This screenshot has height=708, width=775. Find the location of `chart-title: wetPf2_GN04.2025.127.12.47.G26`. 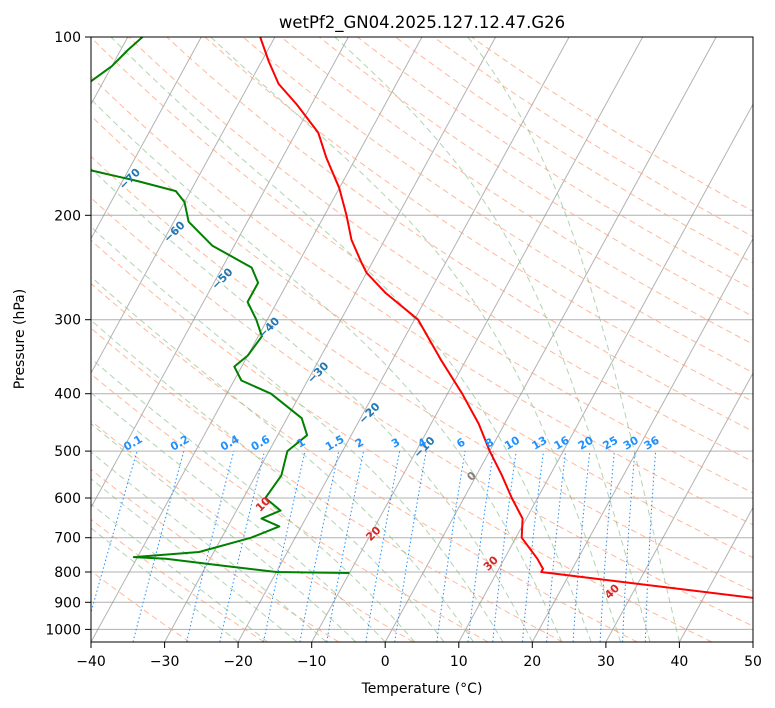

chart-title: wetPf2_GN04.2025.127.12.47.G26 is located at coordinates (422, 23).